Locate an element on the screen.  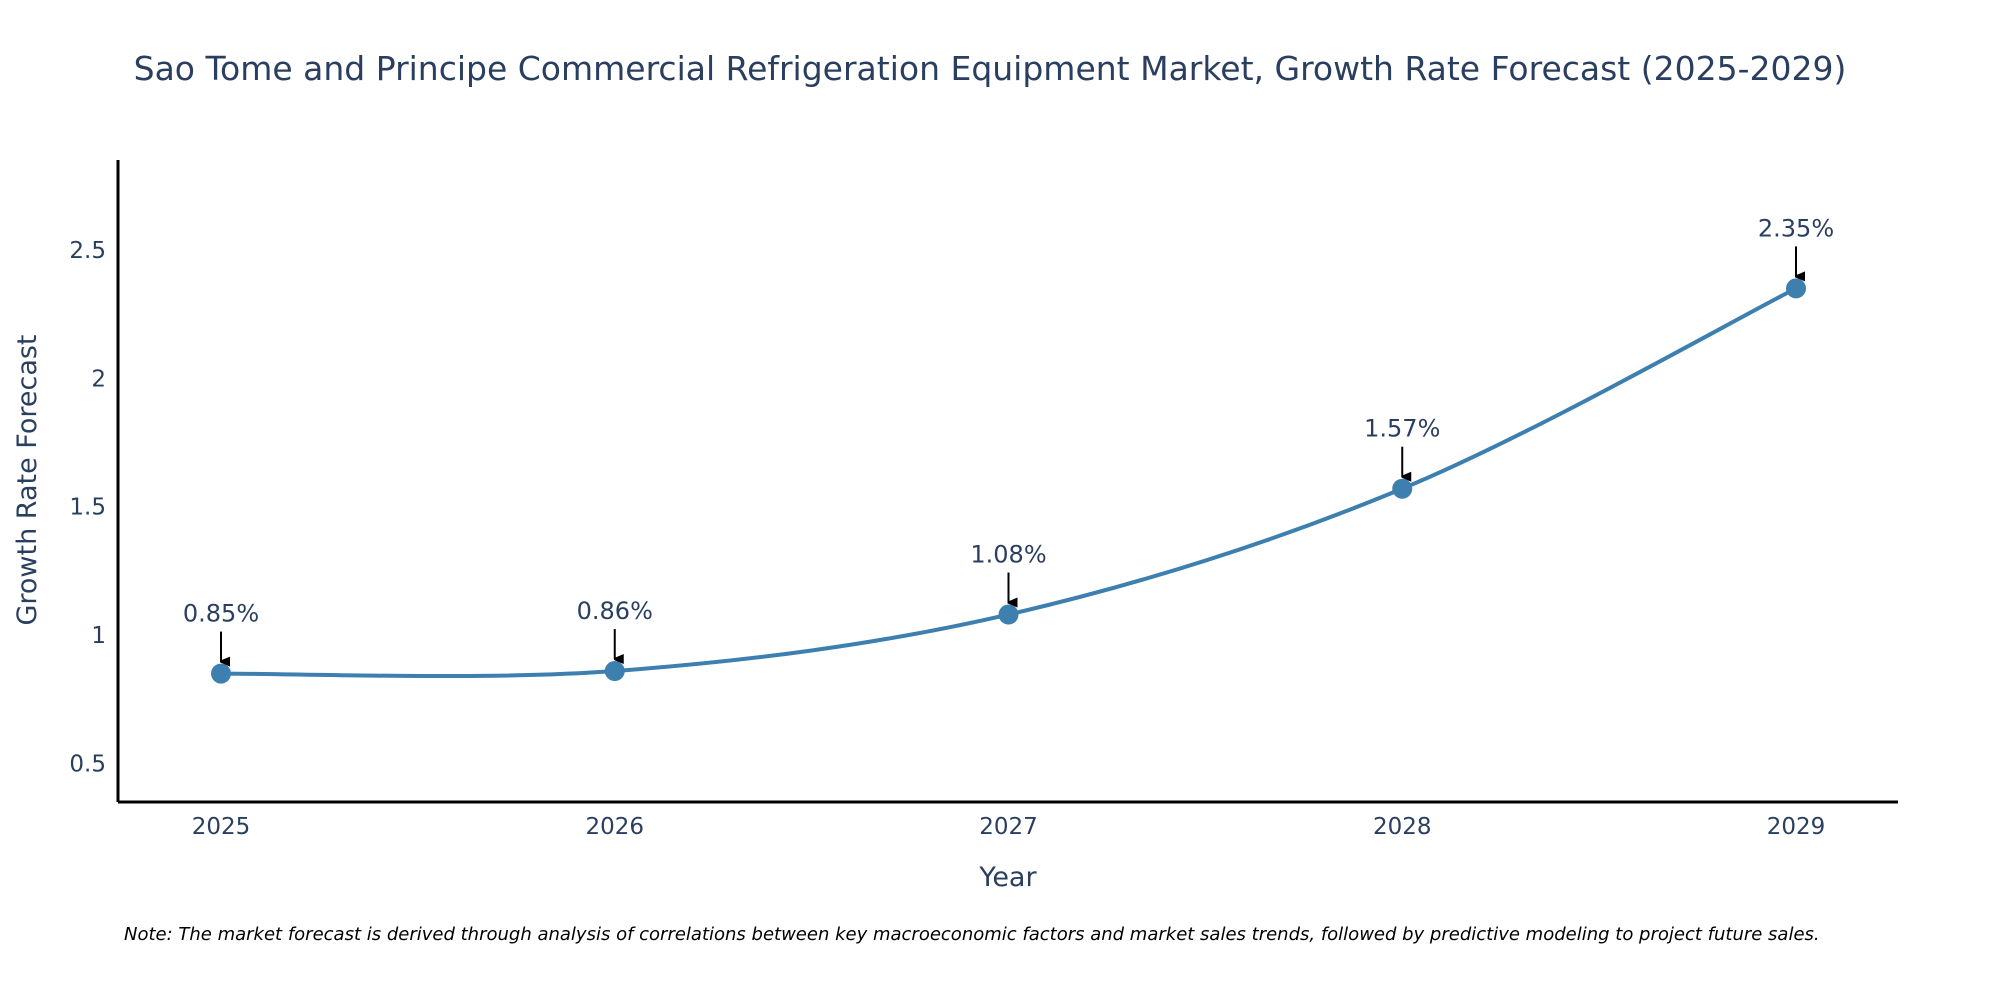
x-tick-label: 2026 is located at coordinates (614, 827).